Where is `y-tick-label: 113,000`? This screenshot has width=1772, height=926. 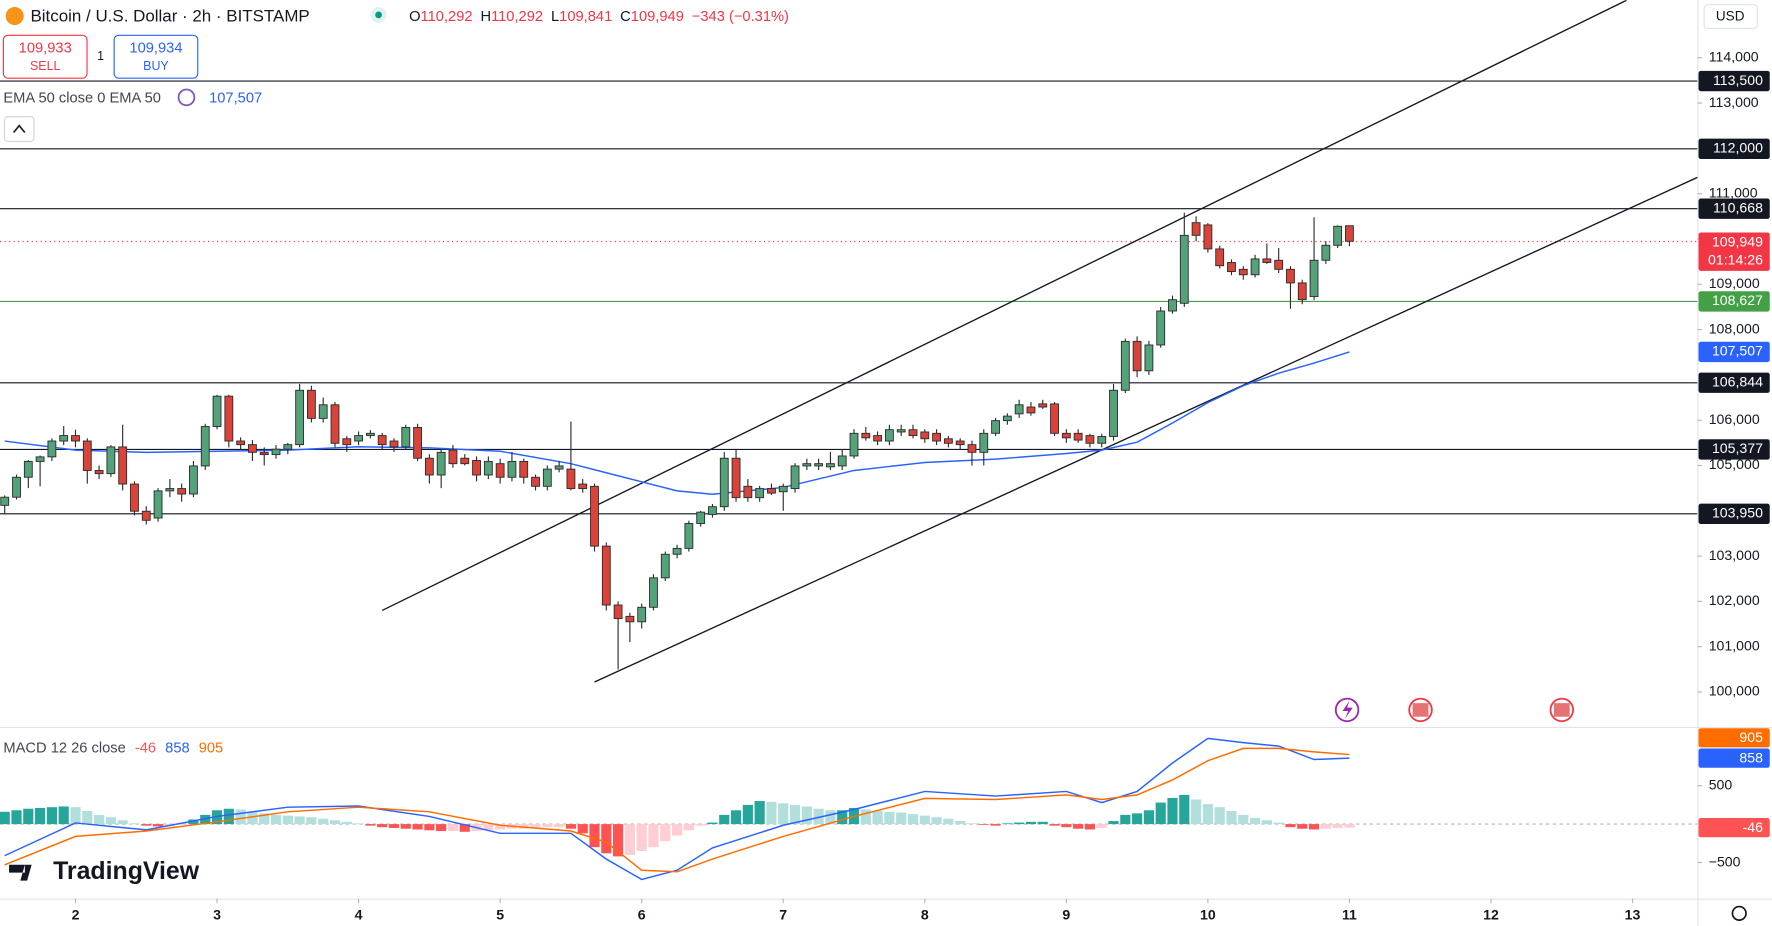
y-tick-label: 113,000 is located at coordinates (1734, 102).